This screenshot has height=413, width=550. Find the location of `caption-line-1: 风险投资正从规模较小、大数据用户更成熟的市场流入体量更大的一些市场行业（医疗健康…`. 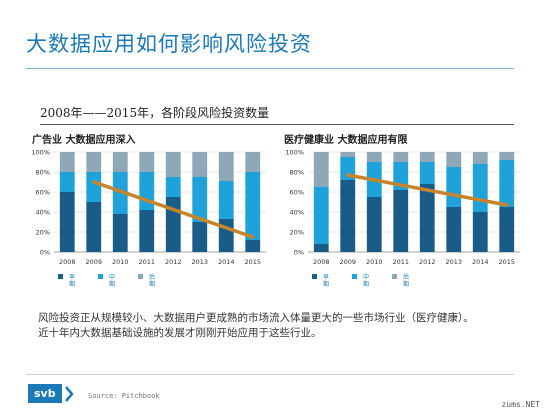

caption-line-1: 风险投资正从规模较小、大数据用户更成熟的市场流入体量更大的一些市场行业（医疗健康… is located at coordinates (256, 318).